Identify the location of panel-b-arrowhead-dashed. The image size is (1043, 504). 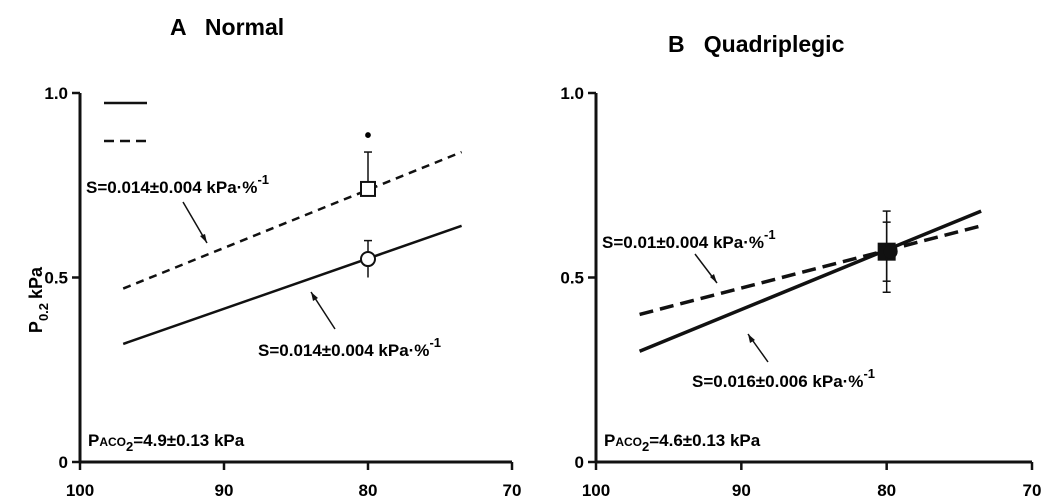
(713, 278).